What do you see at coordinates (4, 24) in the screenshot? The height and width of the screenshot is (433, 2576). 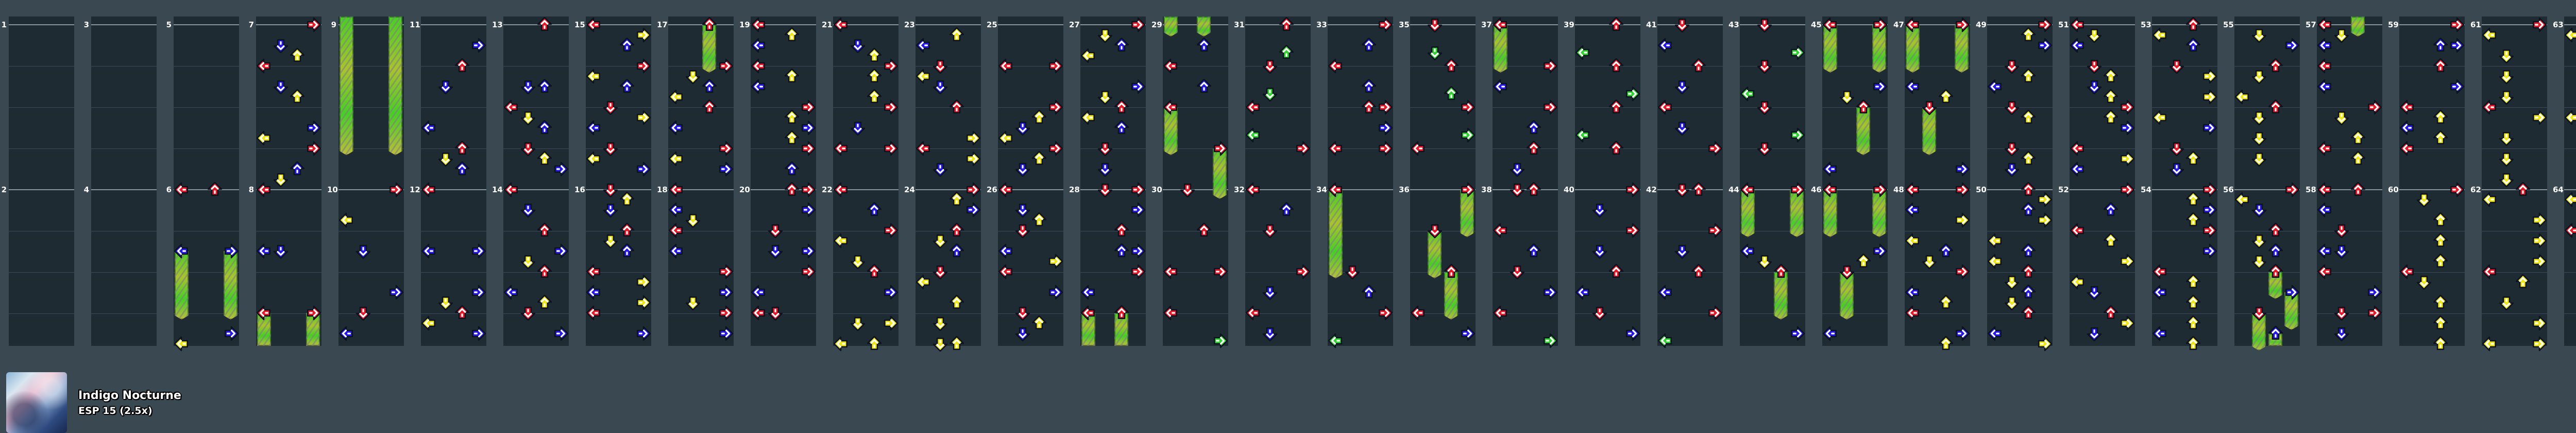 I see `measure-number: 1` at bounding box center [4, 24].